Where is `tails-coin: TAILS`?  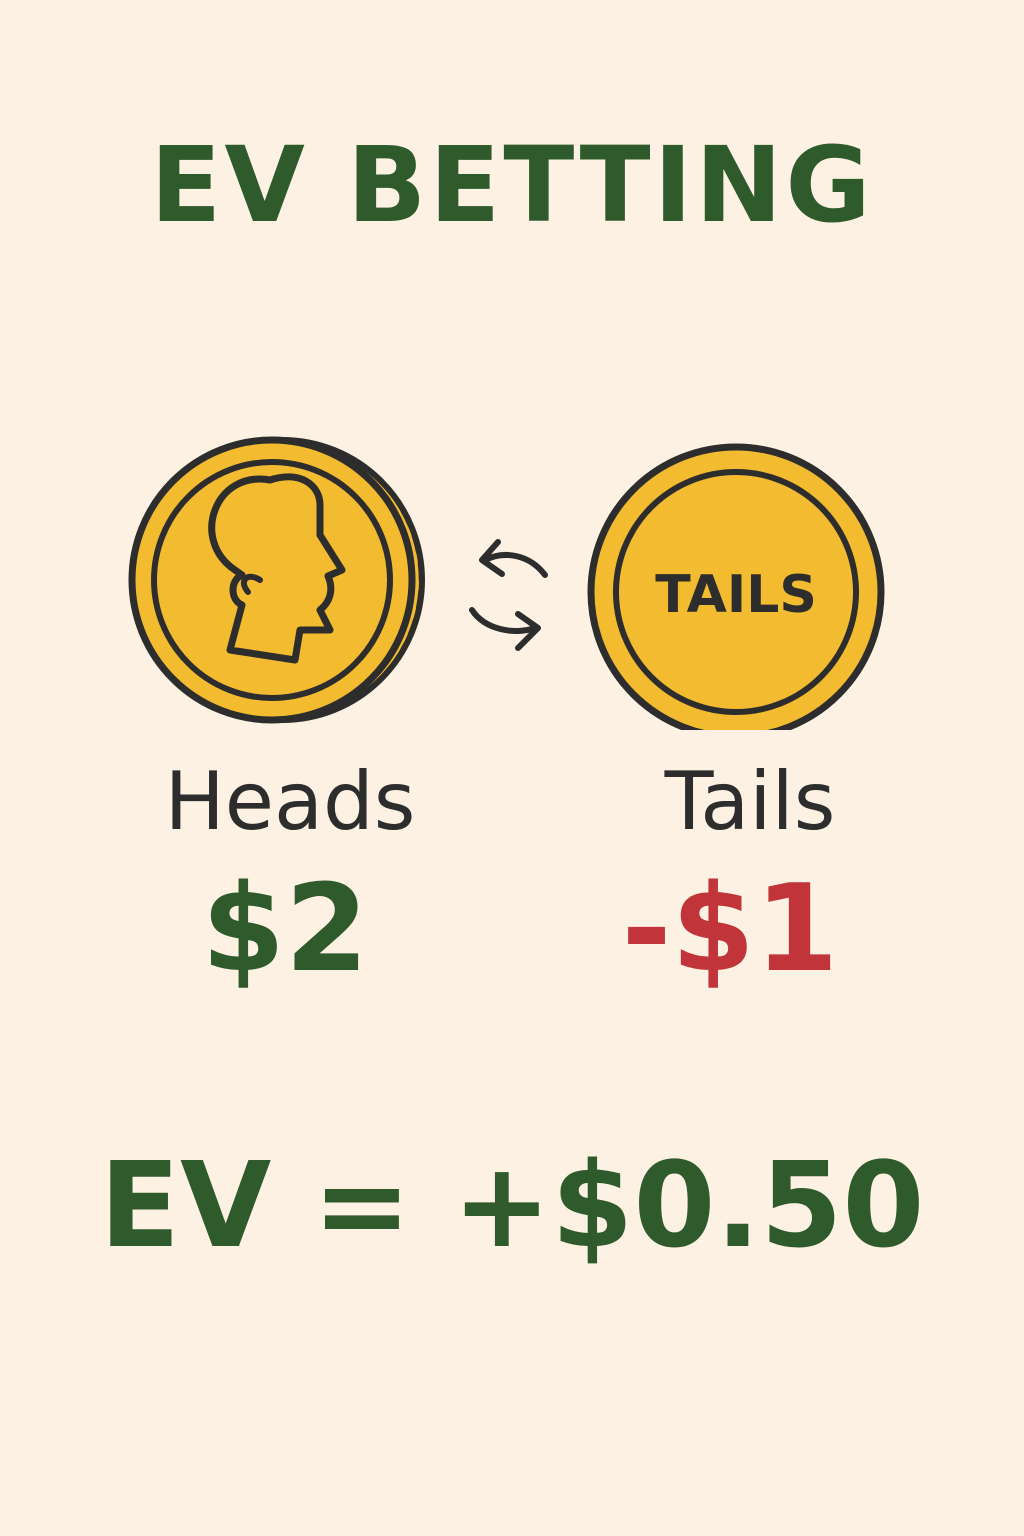 tails-coin: TAILS is located at coordinates (736, 586).